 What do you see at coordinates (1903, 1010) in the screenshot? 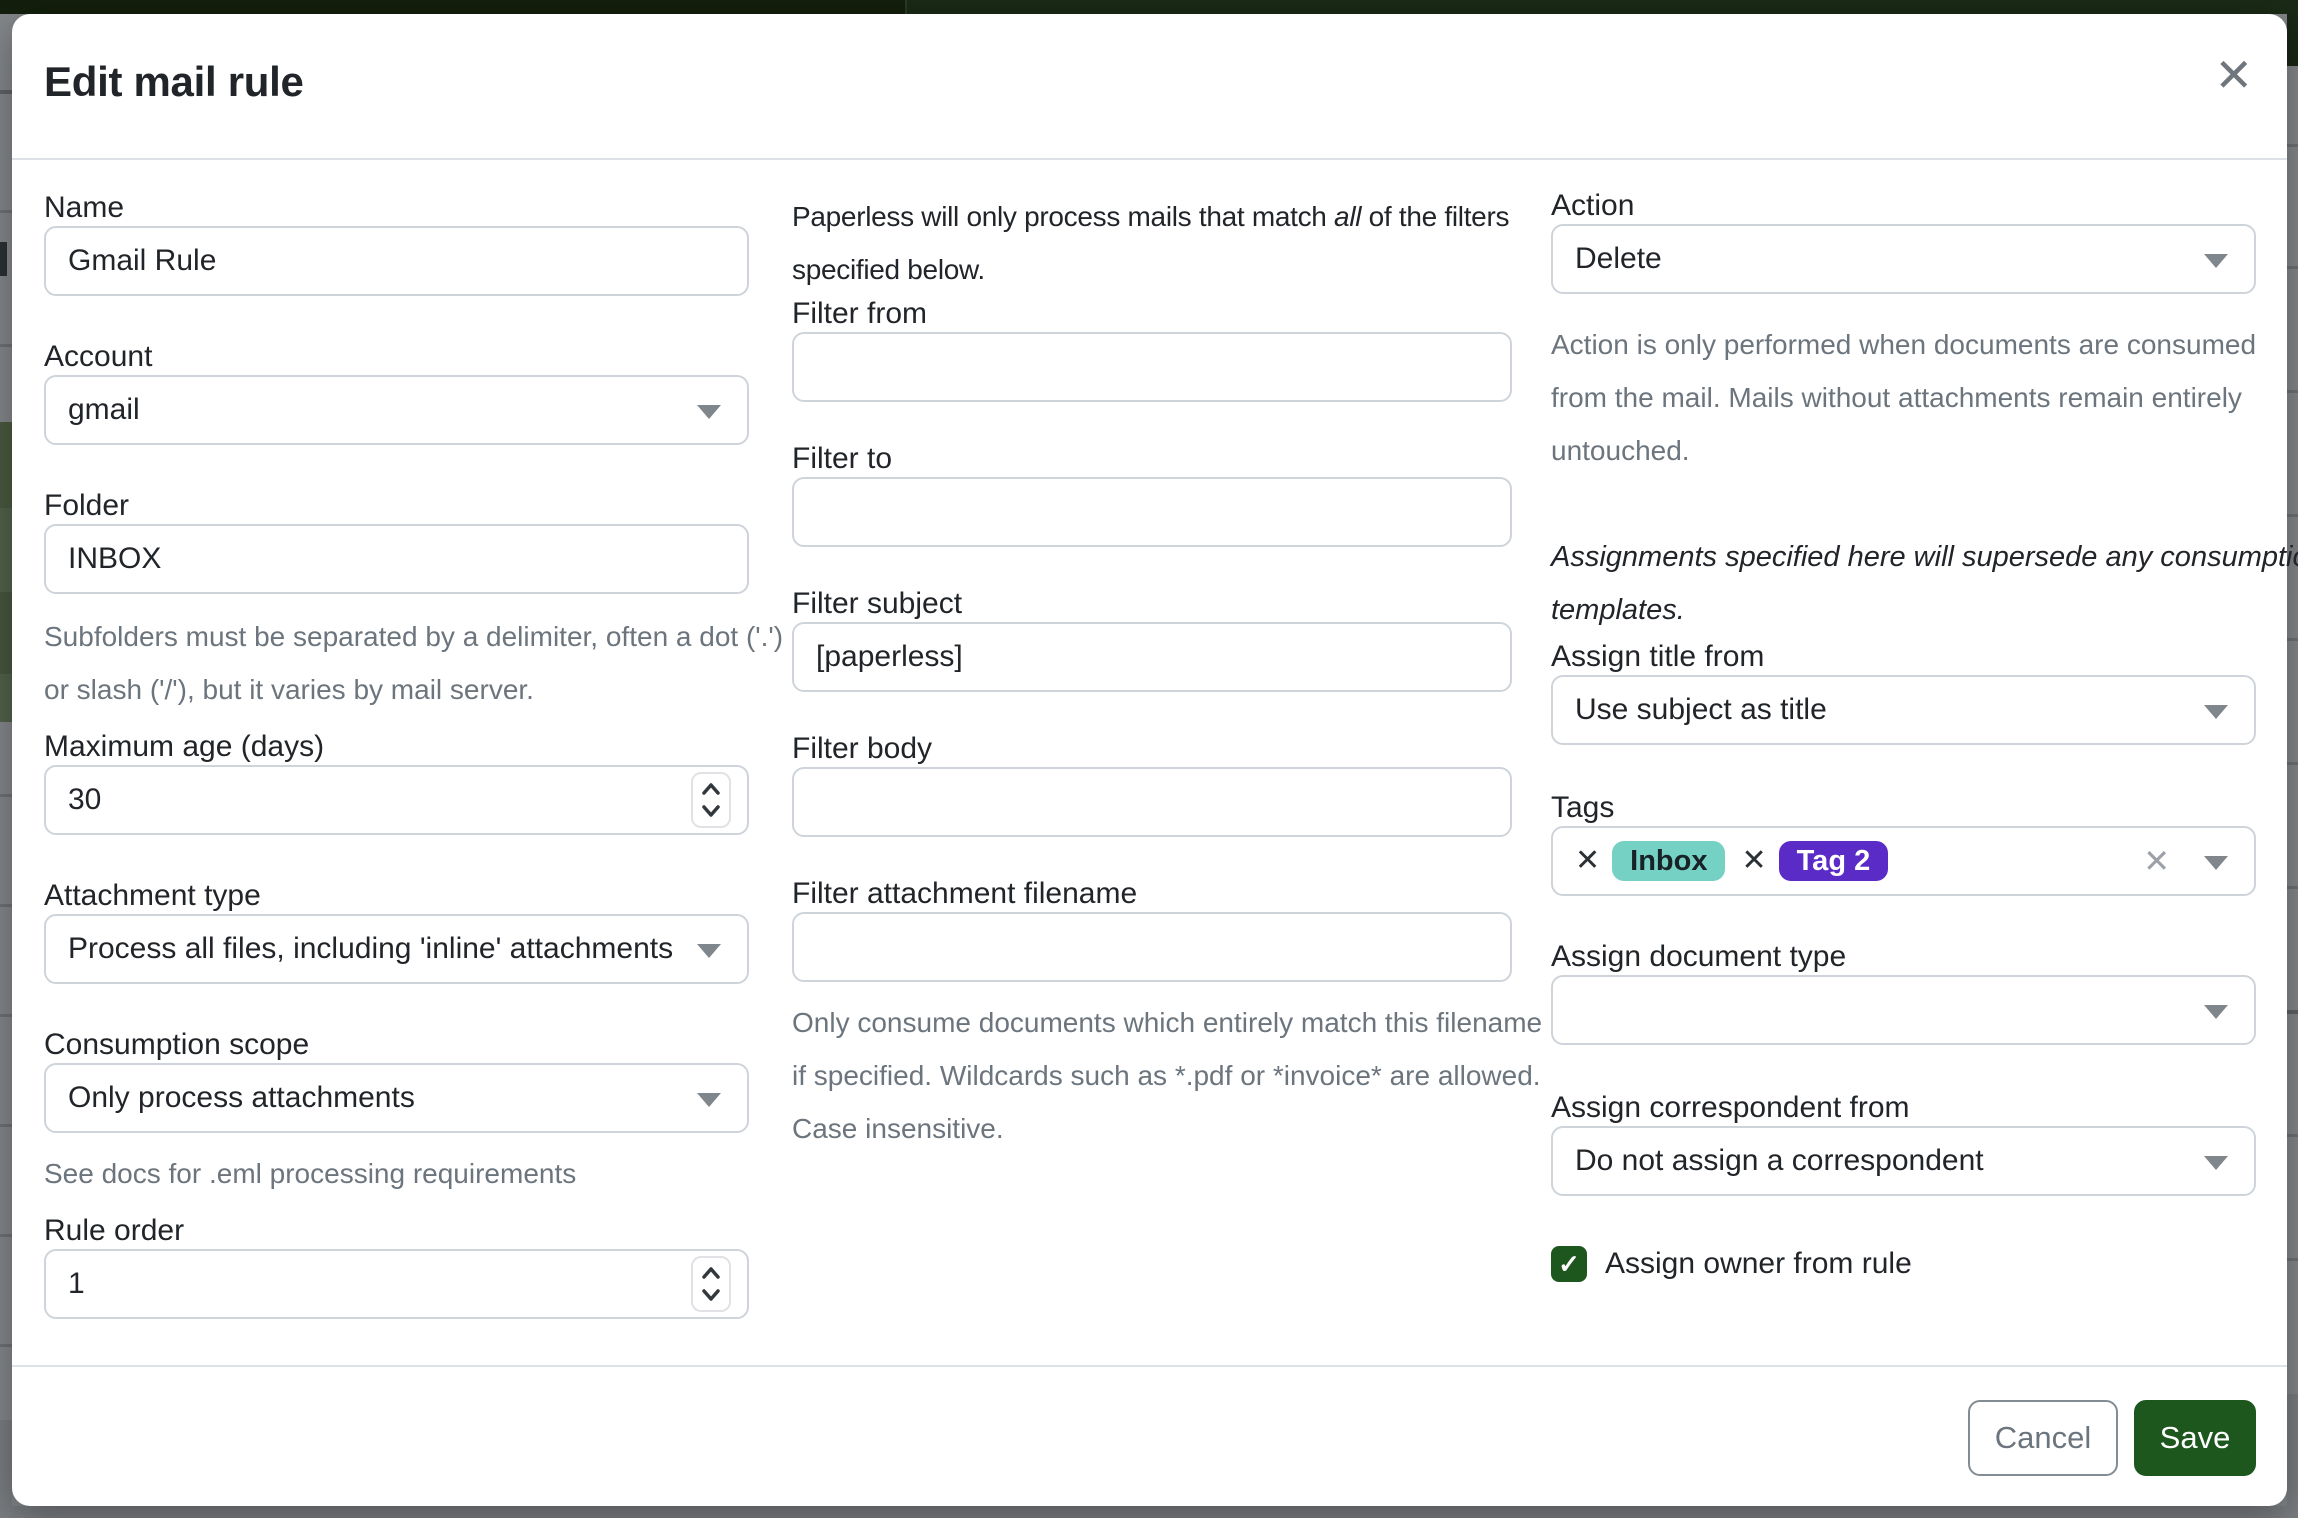
I see `assign-document-type-select` at bounding box center [1903, 1010].